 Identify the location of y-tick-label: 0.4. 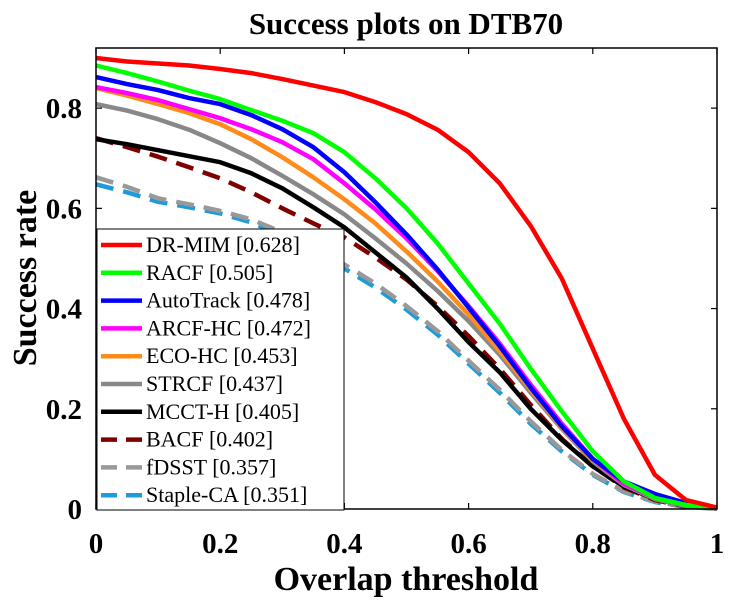
(64, 310).